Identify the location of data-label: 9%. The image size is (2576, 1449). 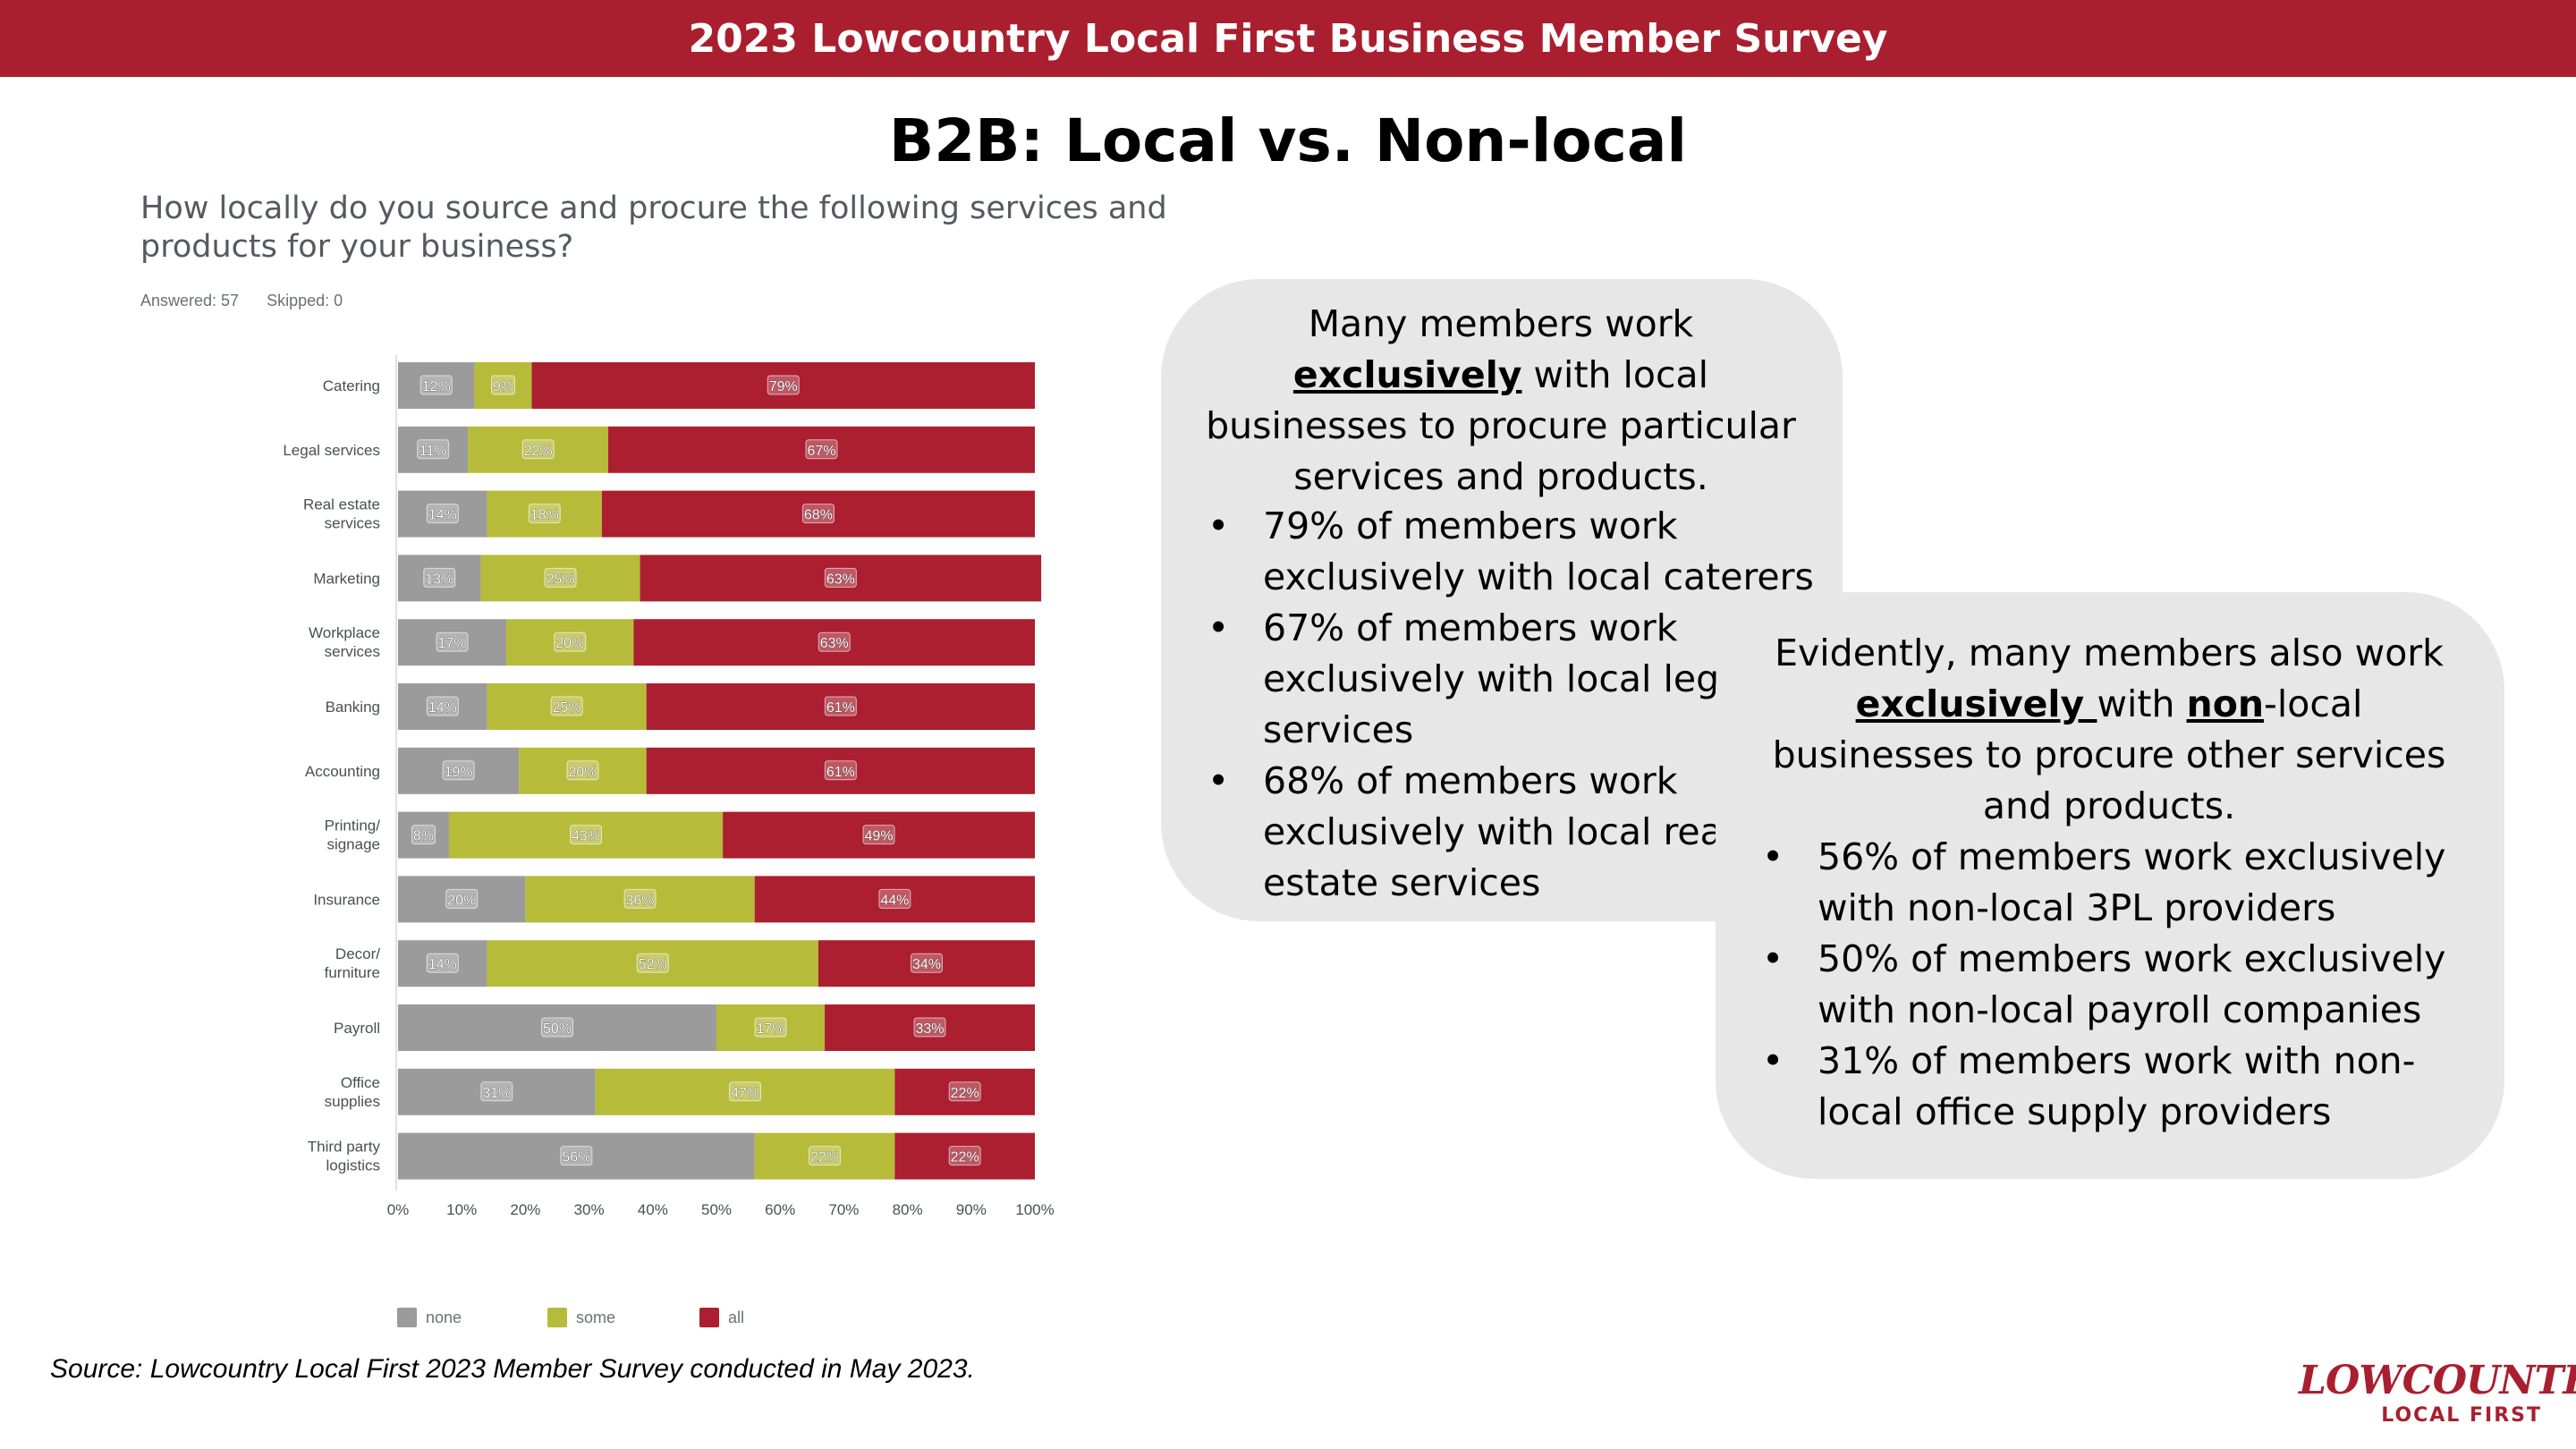
(503, 386).